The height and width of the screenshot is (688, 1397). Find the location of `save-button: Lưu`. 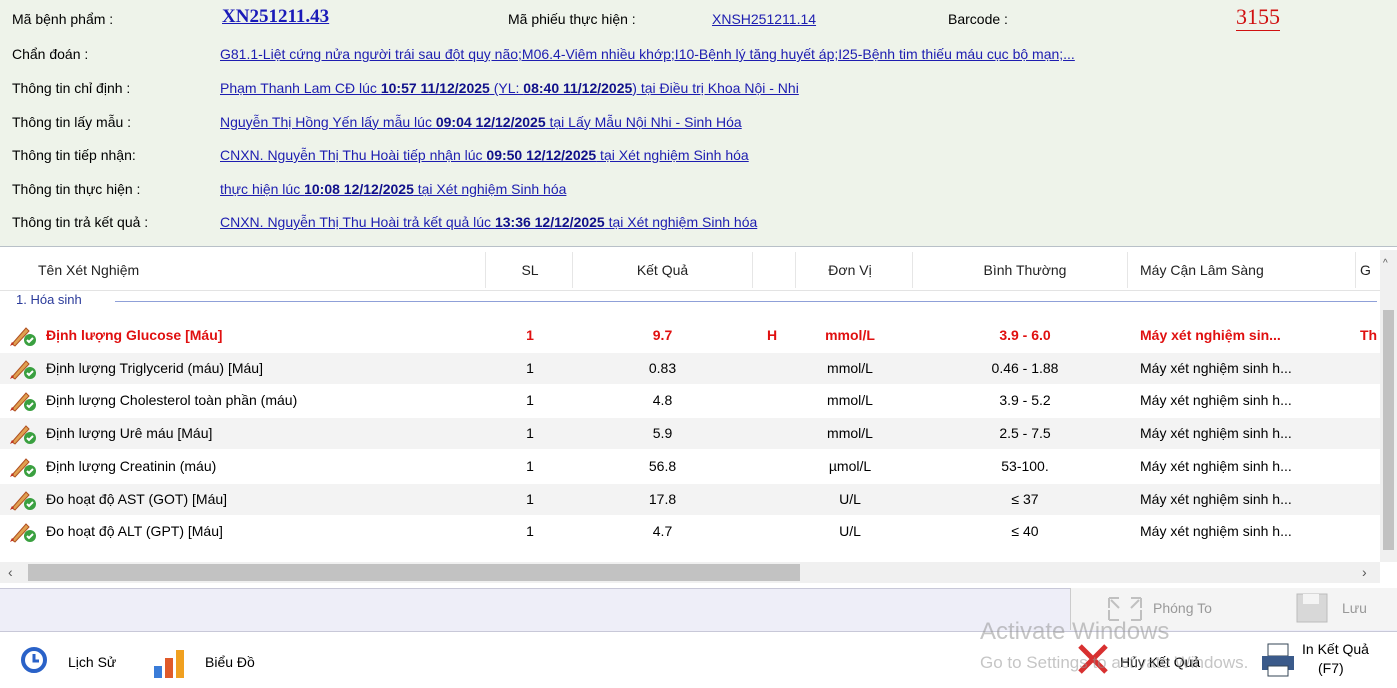

save-button: Lưu is located at coordinates (1354, 608).